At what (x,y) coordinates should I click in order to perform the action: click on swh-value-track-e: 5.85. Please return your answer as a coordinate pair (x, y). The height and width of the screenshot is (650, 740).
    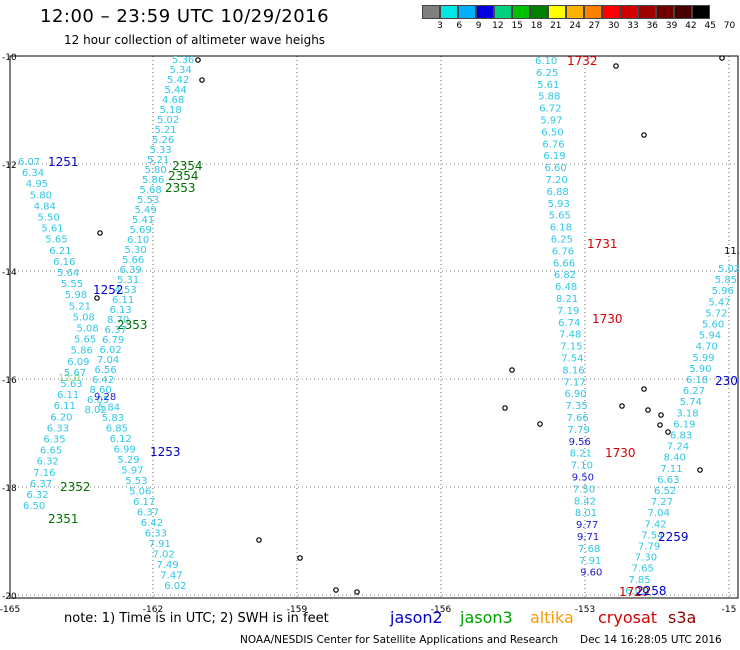
    Looking at the image, I should click on (726, 280).